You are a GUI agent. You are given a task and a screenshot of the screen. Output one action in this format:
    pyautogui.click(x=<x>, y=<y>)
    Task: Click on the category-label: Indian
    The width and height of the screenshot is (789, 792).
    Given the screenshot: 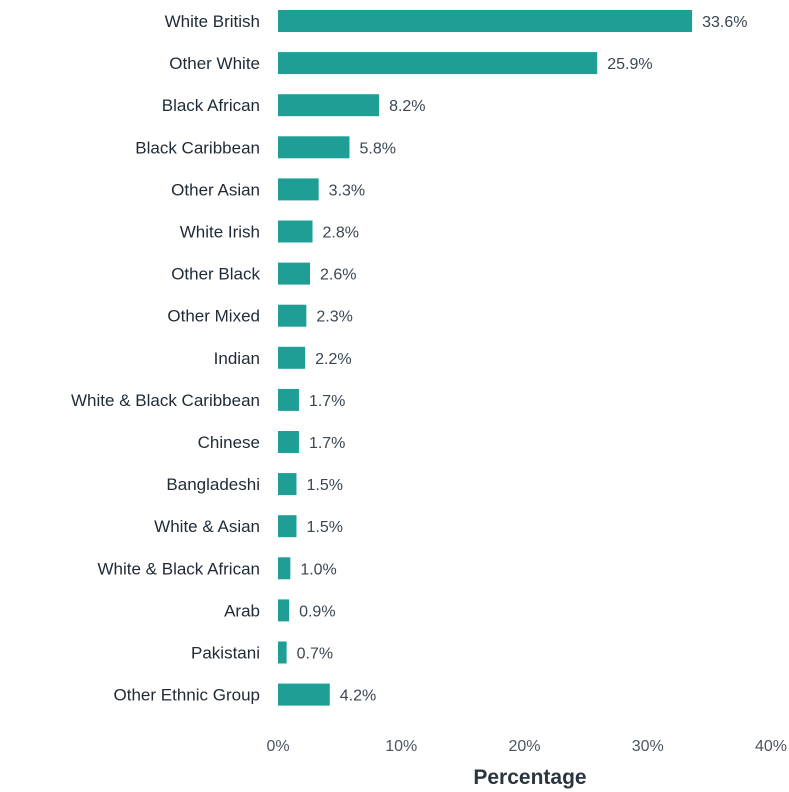 What is the action you would take?
    pyautogui.click(x=237, y=358)
    